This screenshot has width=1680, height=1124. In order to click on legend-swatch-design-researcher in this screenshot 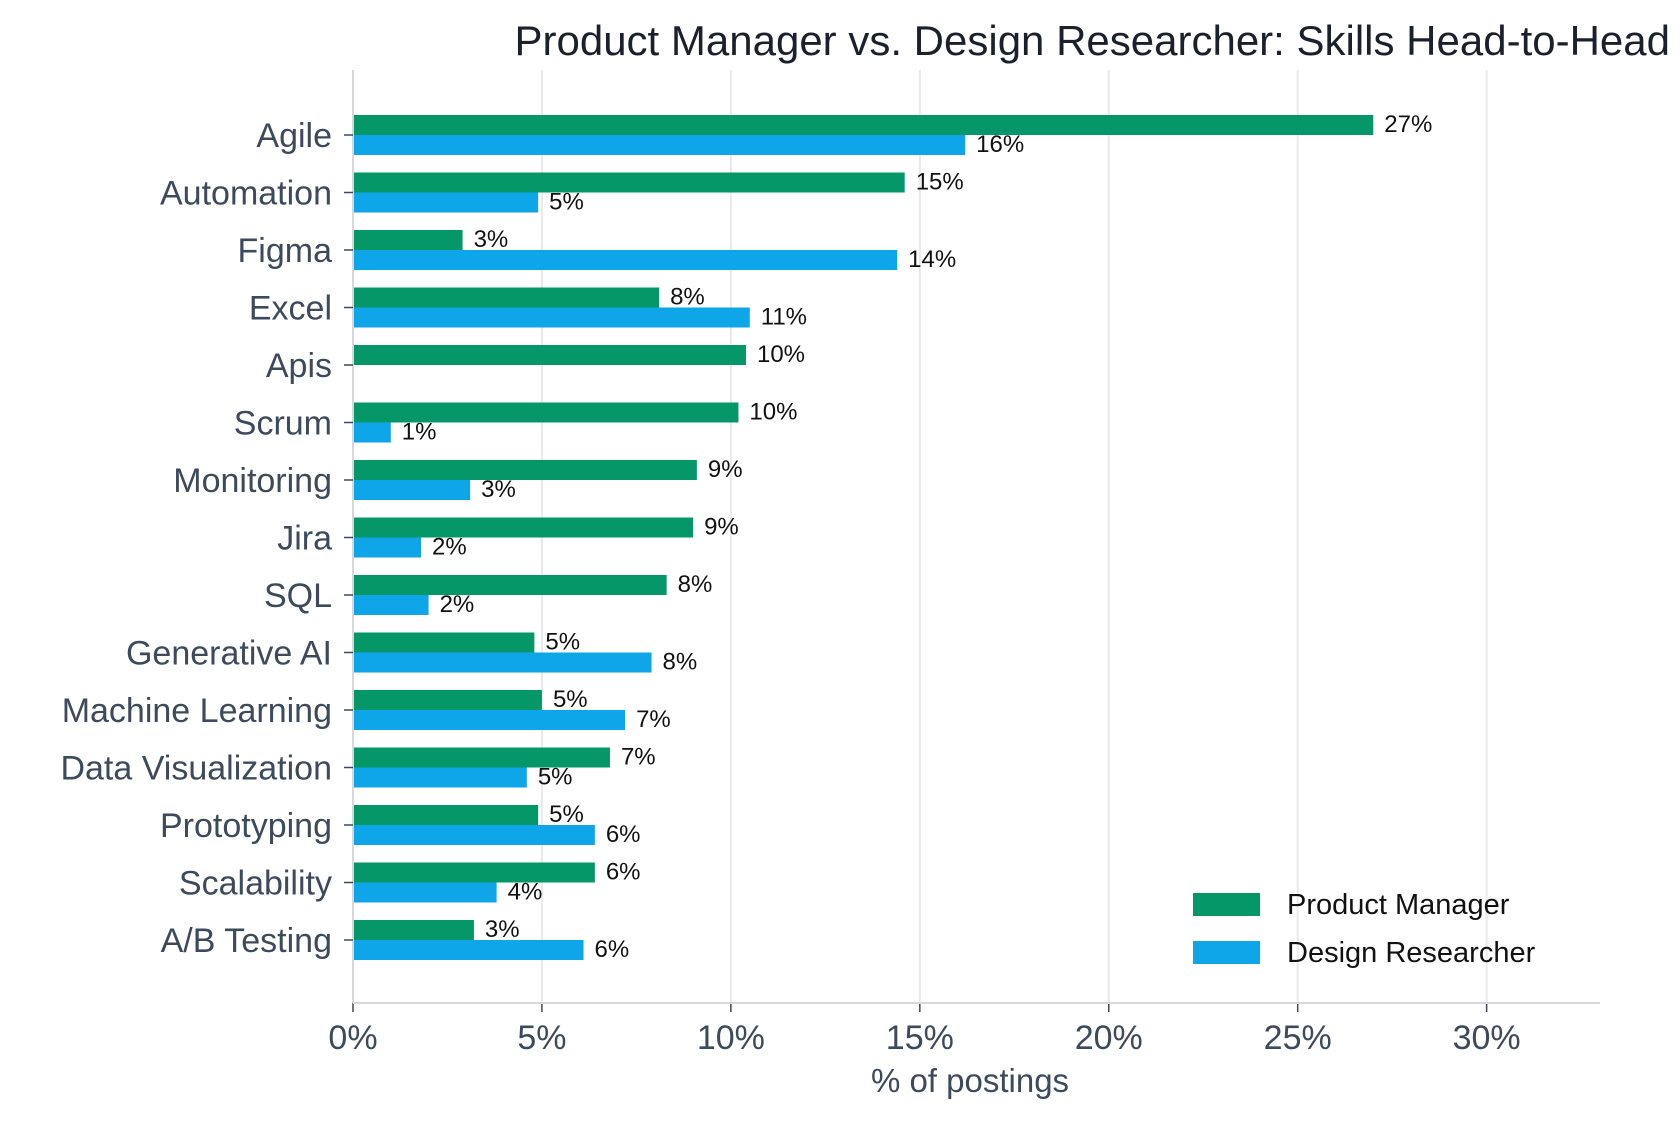, I will do `click(1226, 952)`.